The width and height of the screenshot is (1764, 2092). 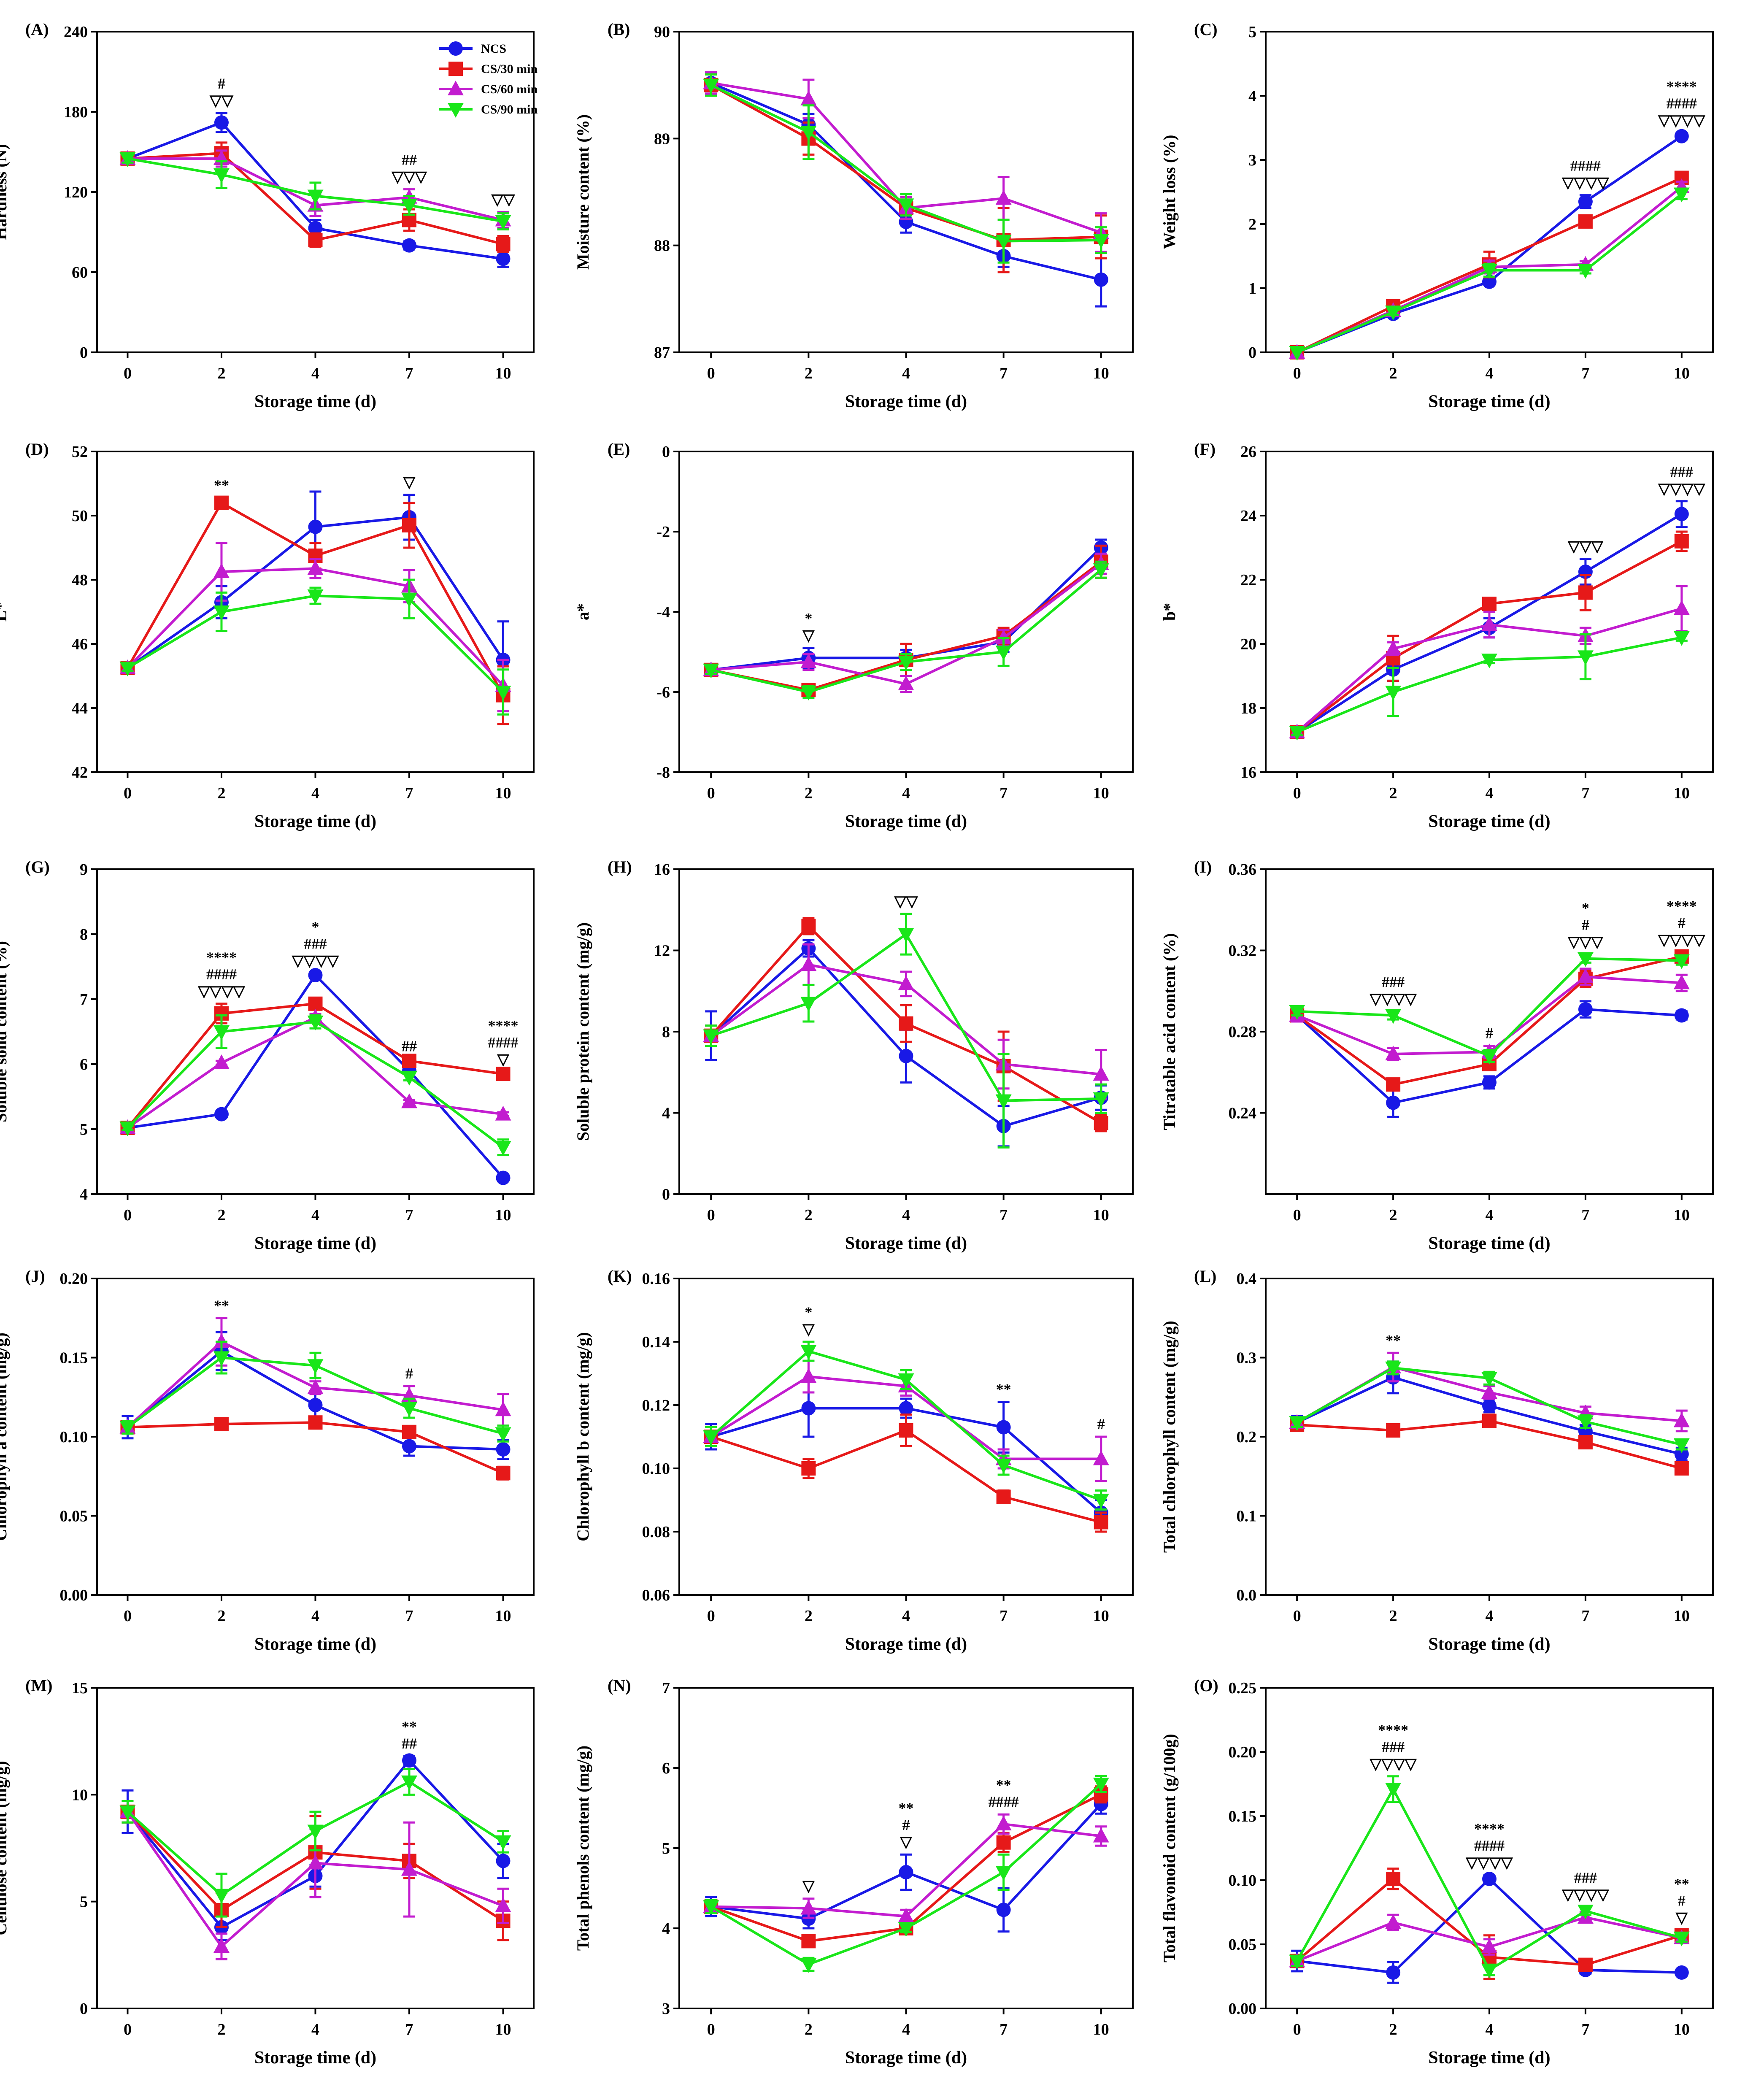 What do you see at coordinates (1243, 1032) in the screenshot?
I see `y-tick-label: 0.28` at bounding box center [1243, 1032].